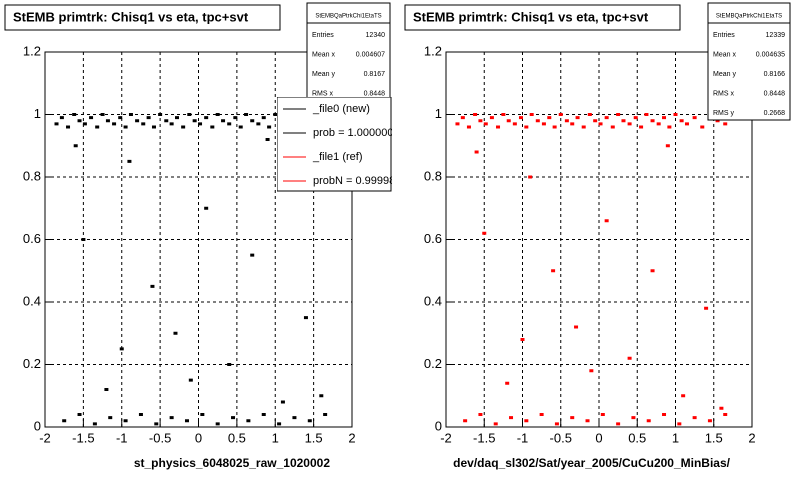 This screenshot has height=480, width=800. What do you see at coordinates (32, 238) in the screenshot?
I see `y-tick-label: 0.6` at bounding box center [32, 238].